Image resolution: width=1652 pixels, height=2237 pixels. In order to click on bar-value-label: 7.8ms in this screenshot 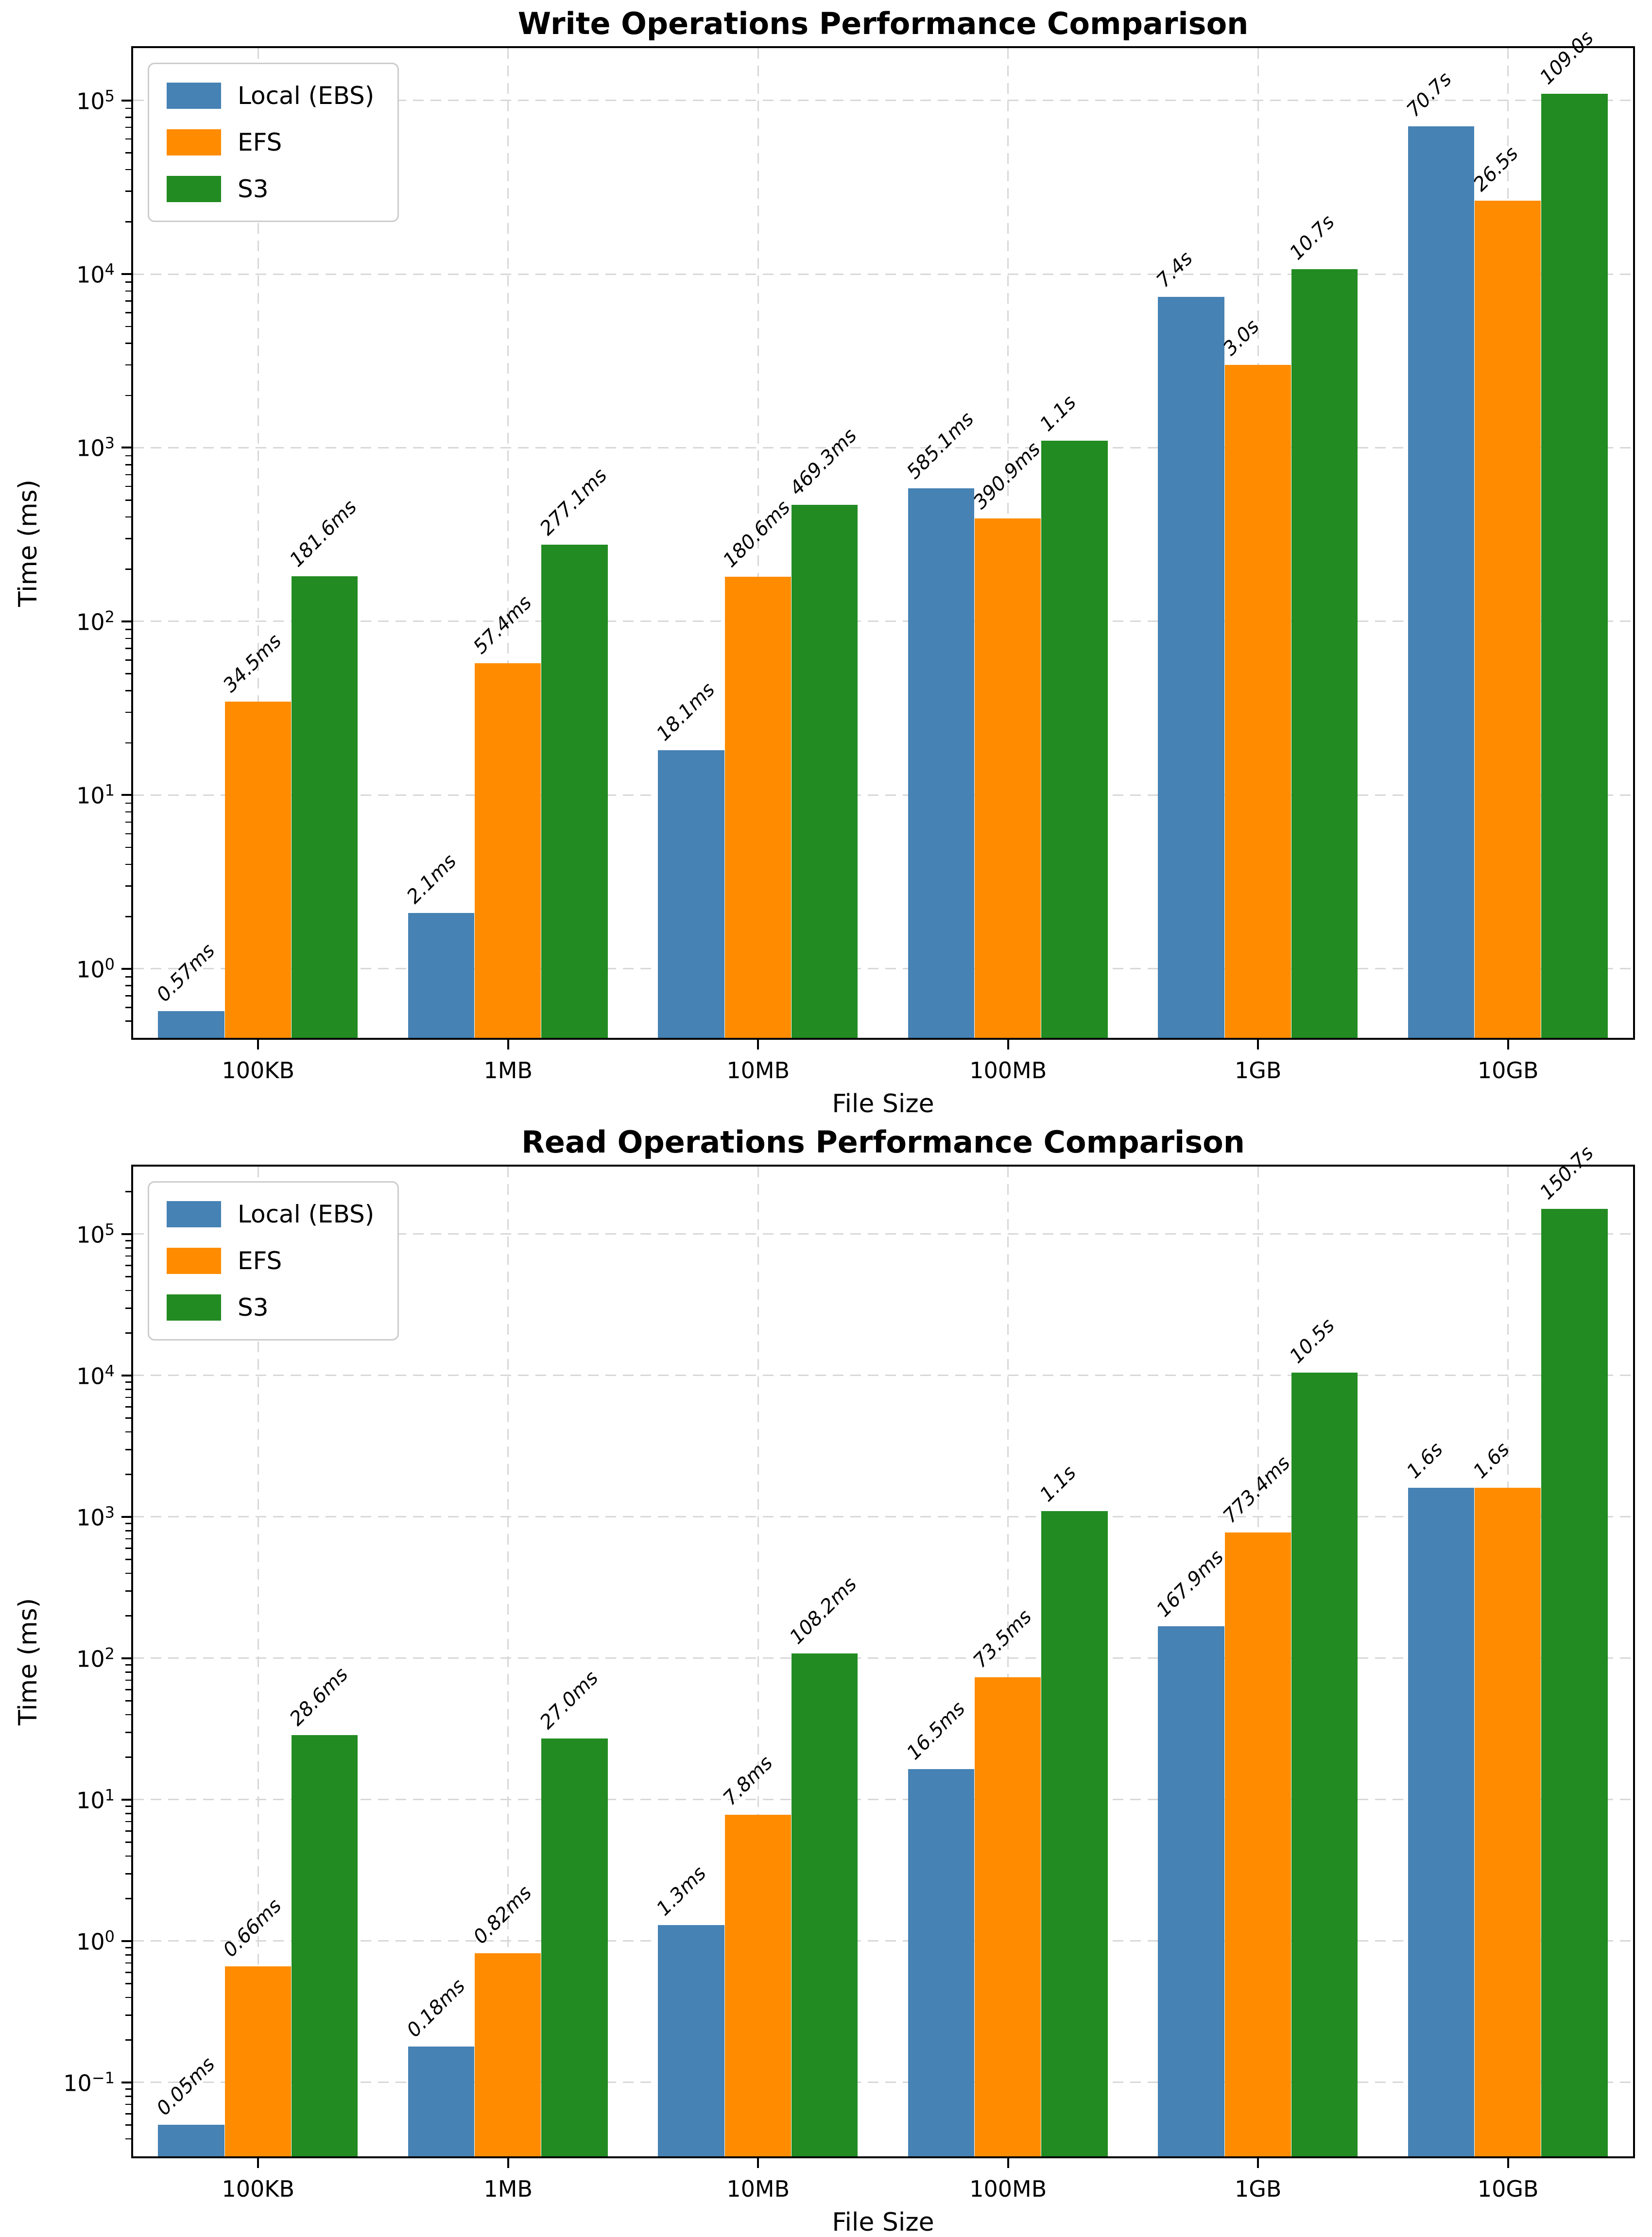, I will do `click(748, 1781)`.